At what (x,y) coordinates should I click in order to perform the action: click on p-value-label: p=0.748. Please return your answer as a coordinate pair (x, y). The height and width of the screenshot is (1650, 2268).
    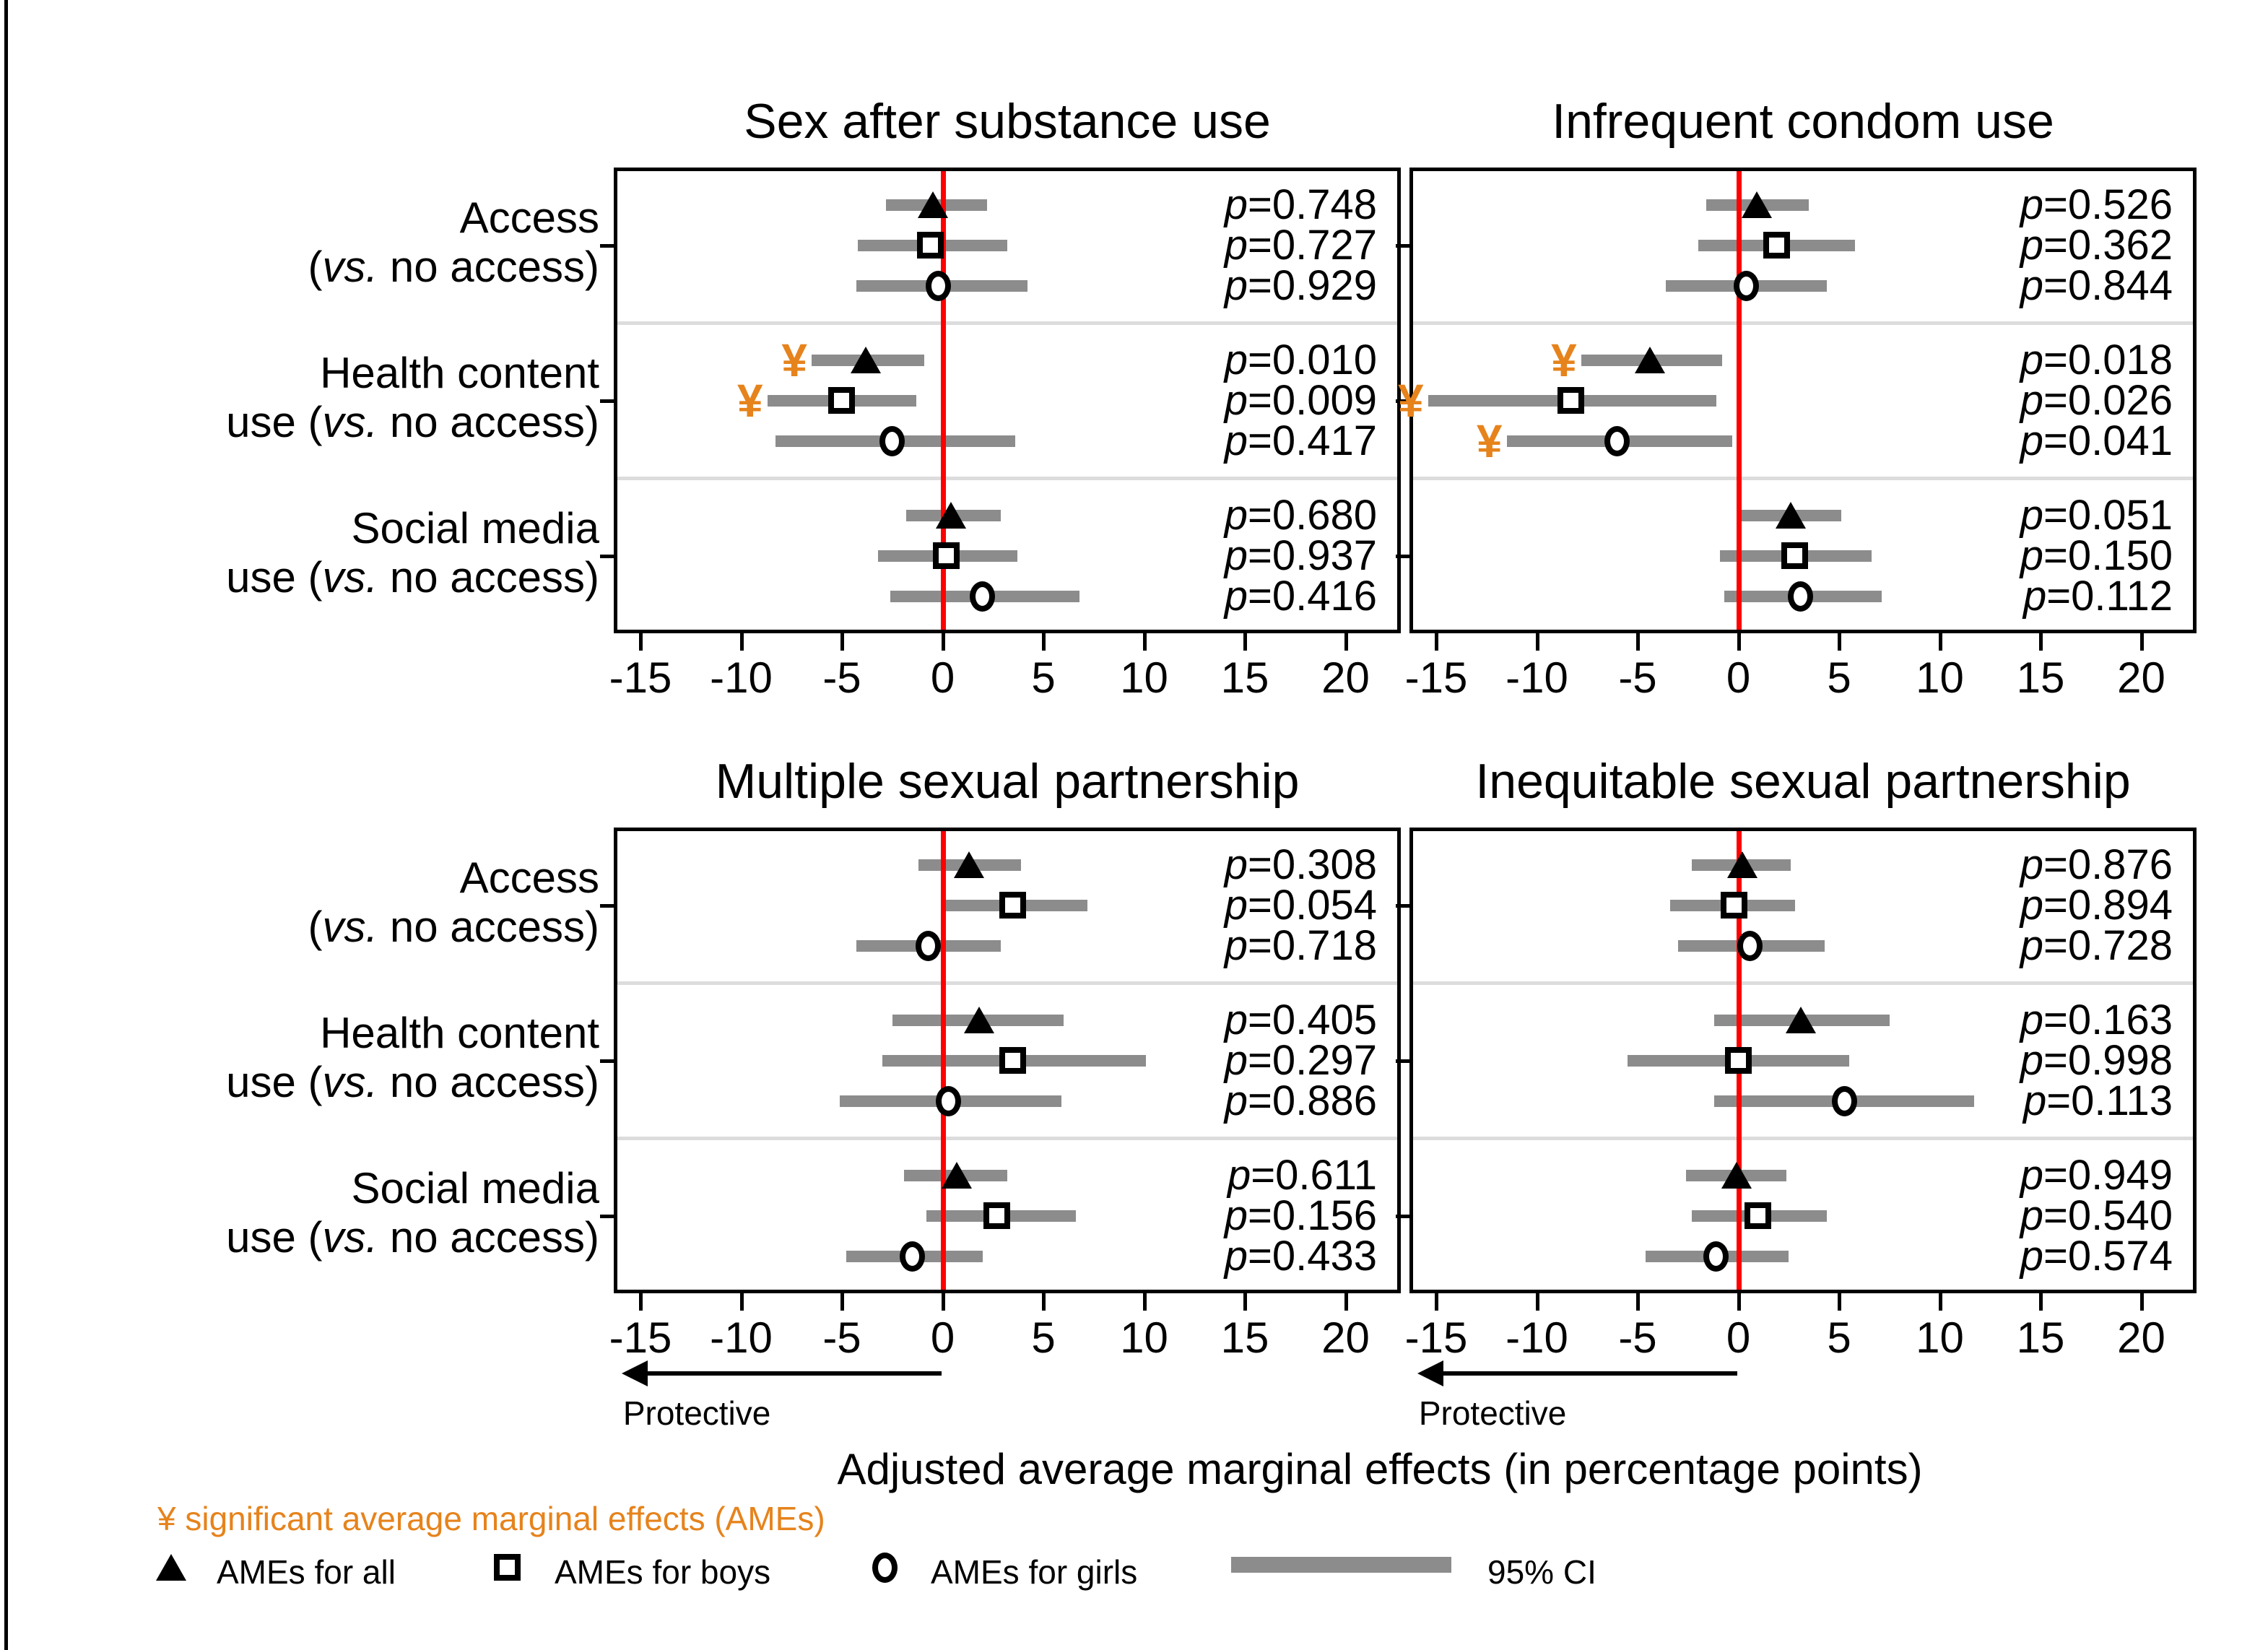
    Looking at the image, I should click on (1300, 204).